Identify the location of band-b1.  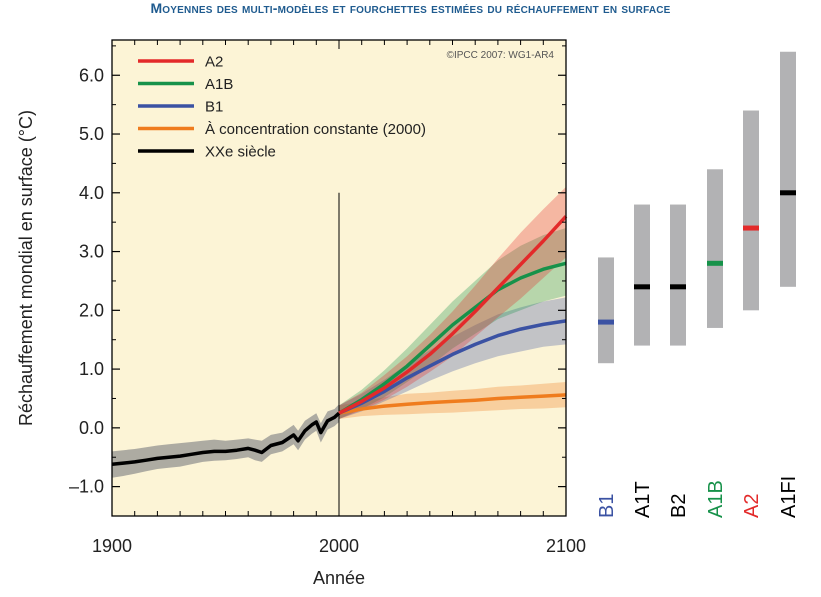
(452, 358).